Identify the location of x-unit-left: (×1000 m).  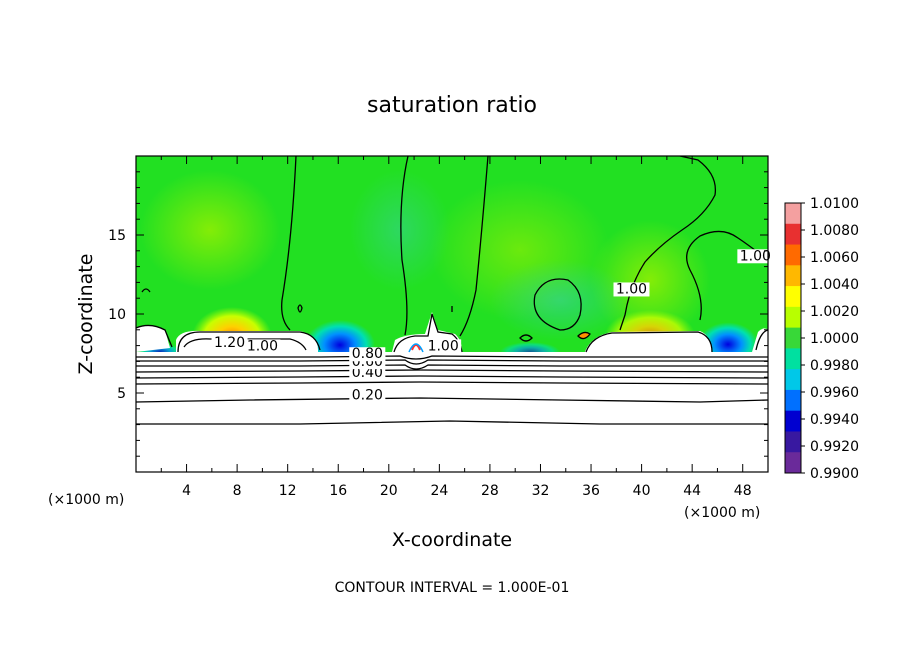
(86, 500).